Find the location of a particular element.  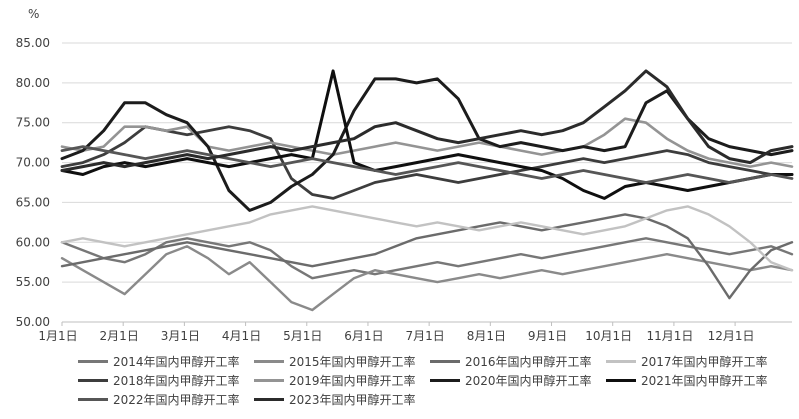

legend-label: 2017年国内甲醇开工率 is located at coordinates (704, 362).